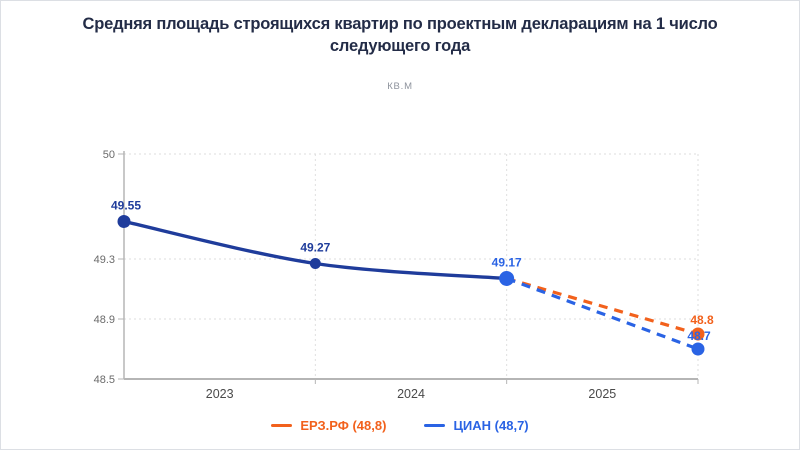 The width and height of the screenshot is (800, 450). I want to click on forecast-line-erz, so click(602, 306).